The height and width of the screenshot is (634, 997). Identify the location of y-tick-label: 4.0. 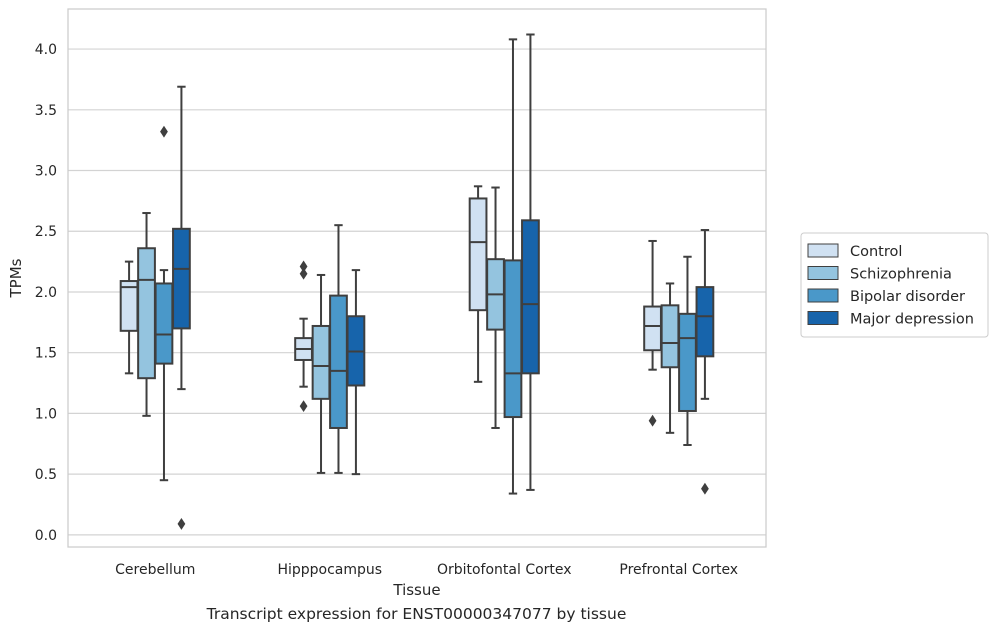
(46, 50).